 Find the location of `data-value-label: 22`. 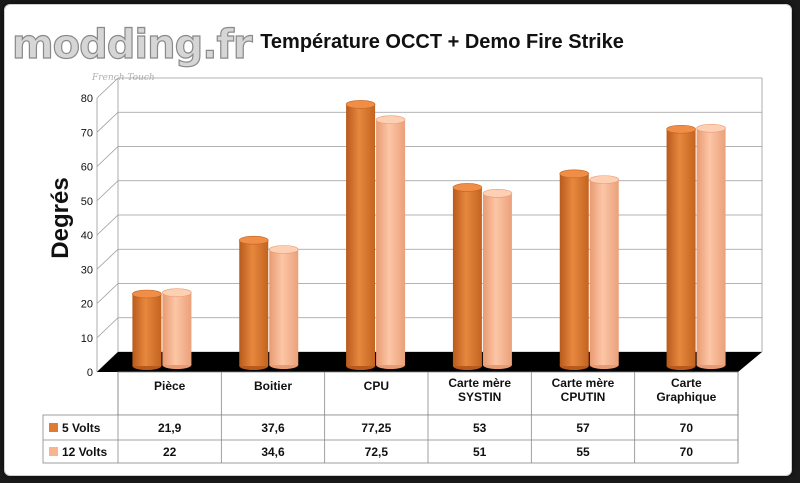

data-value-label: 22 is located at coordinates (170, 452).